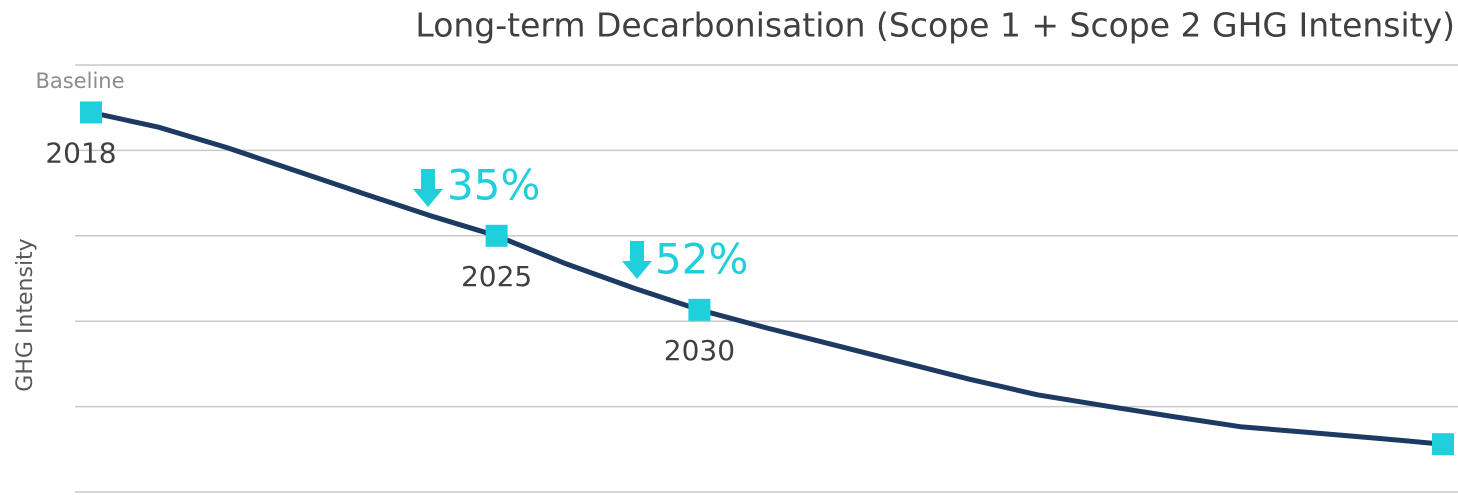  What do you see at coordinates (493, 185) in the screenshot?
I see `reduction-annotation: 35%` at bounding box center [493, 185].